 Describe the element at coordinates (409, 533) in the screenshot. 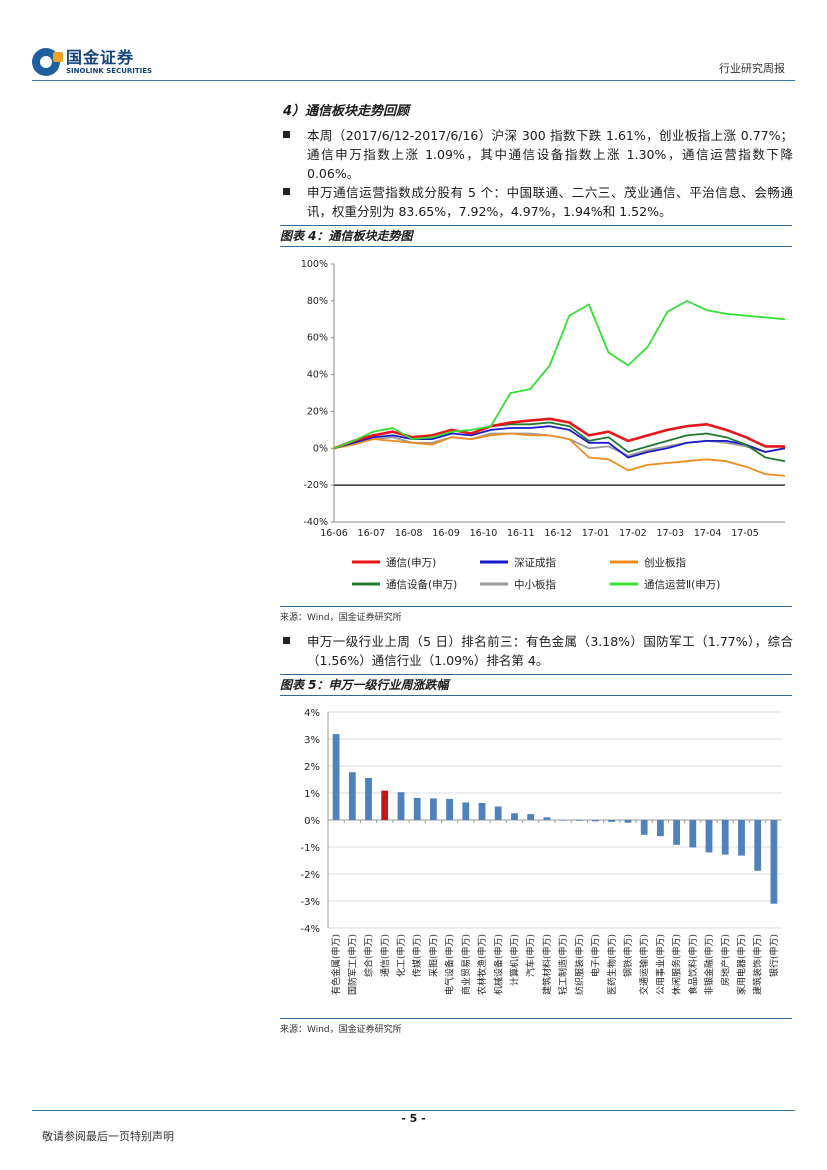

I see `x-tick-label: 16-08` at that location.